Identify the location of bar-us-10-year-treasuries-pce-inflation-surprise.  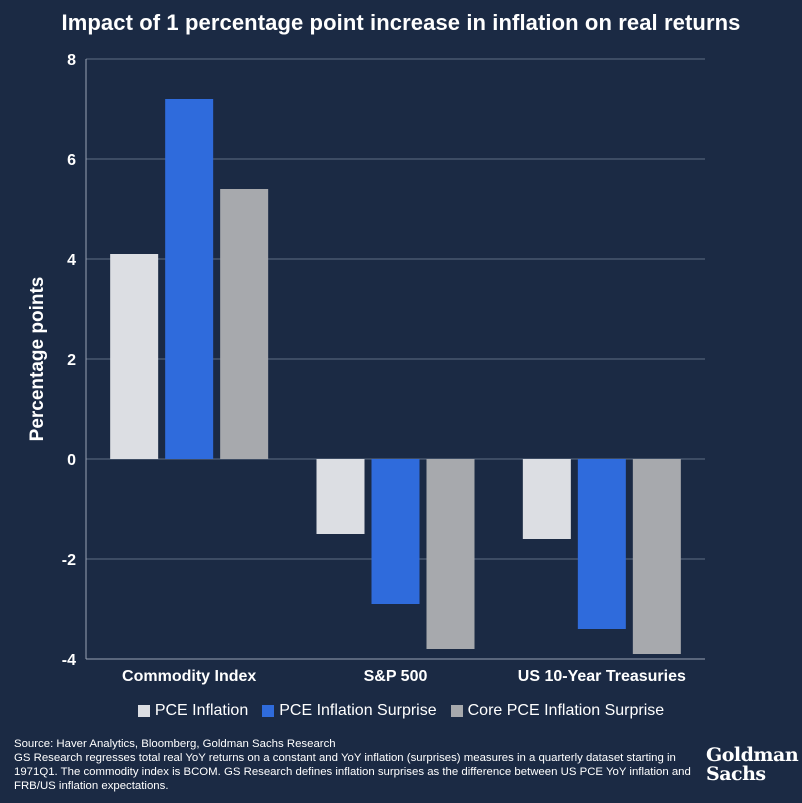
(601, 544).